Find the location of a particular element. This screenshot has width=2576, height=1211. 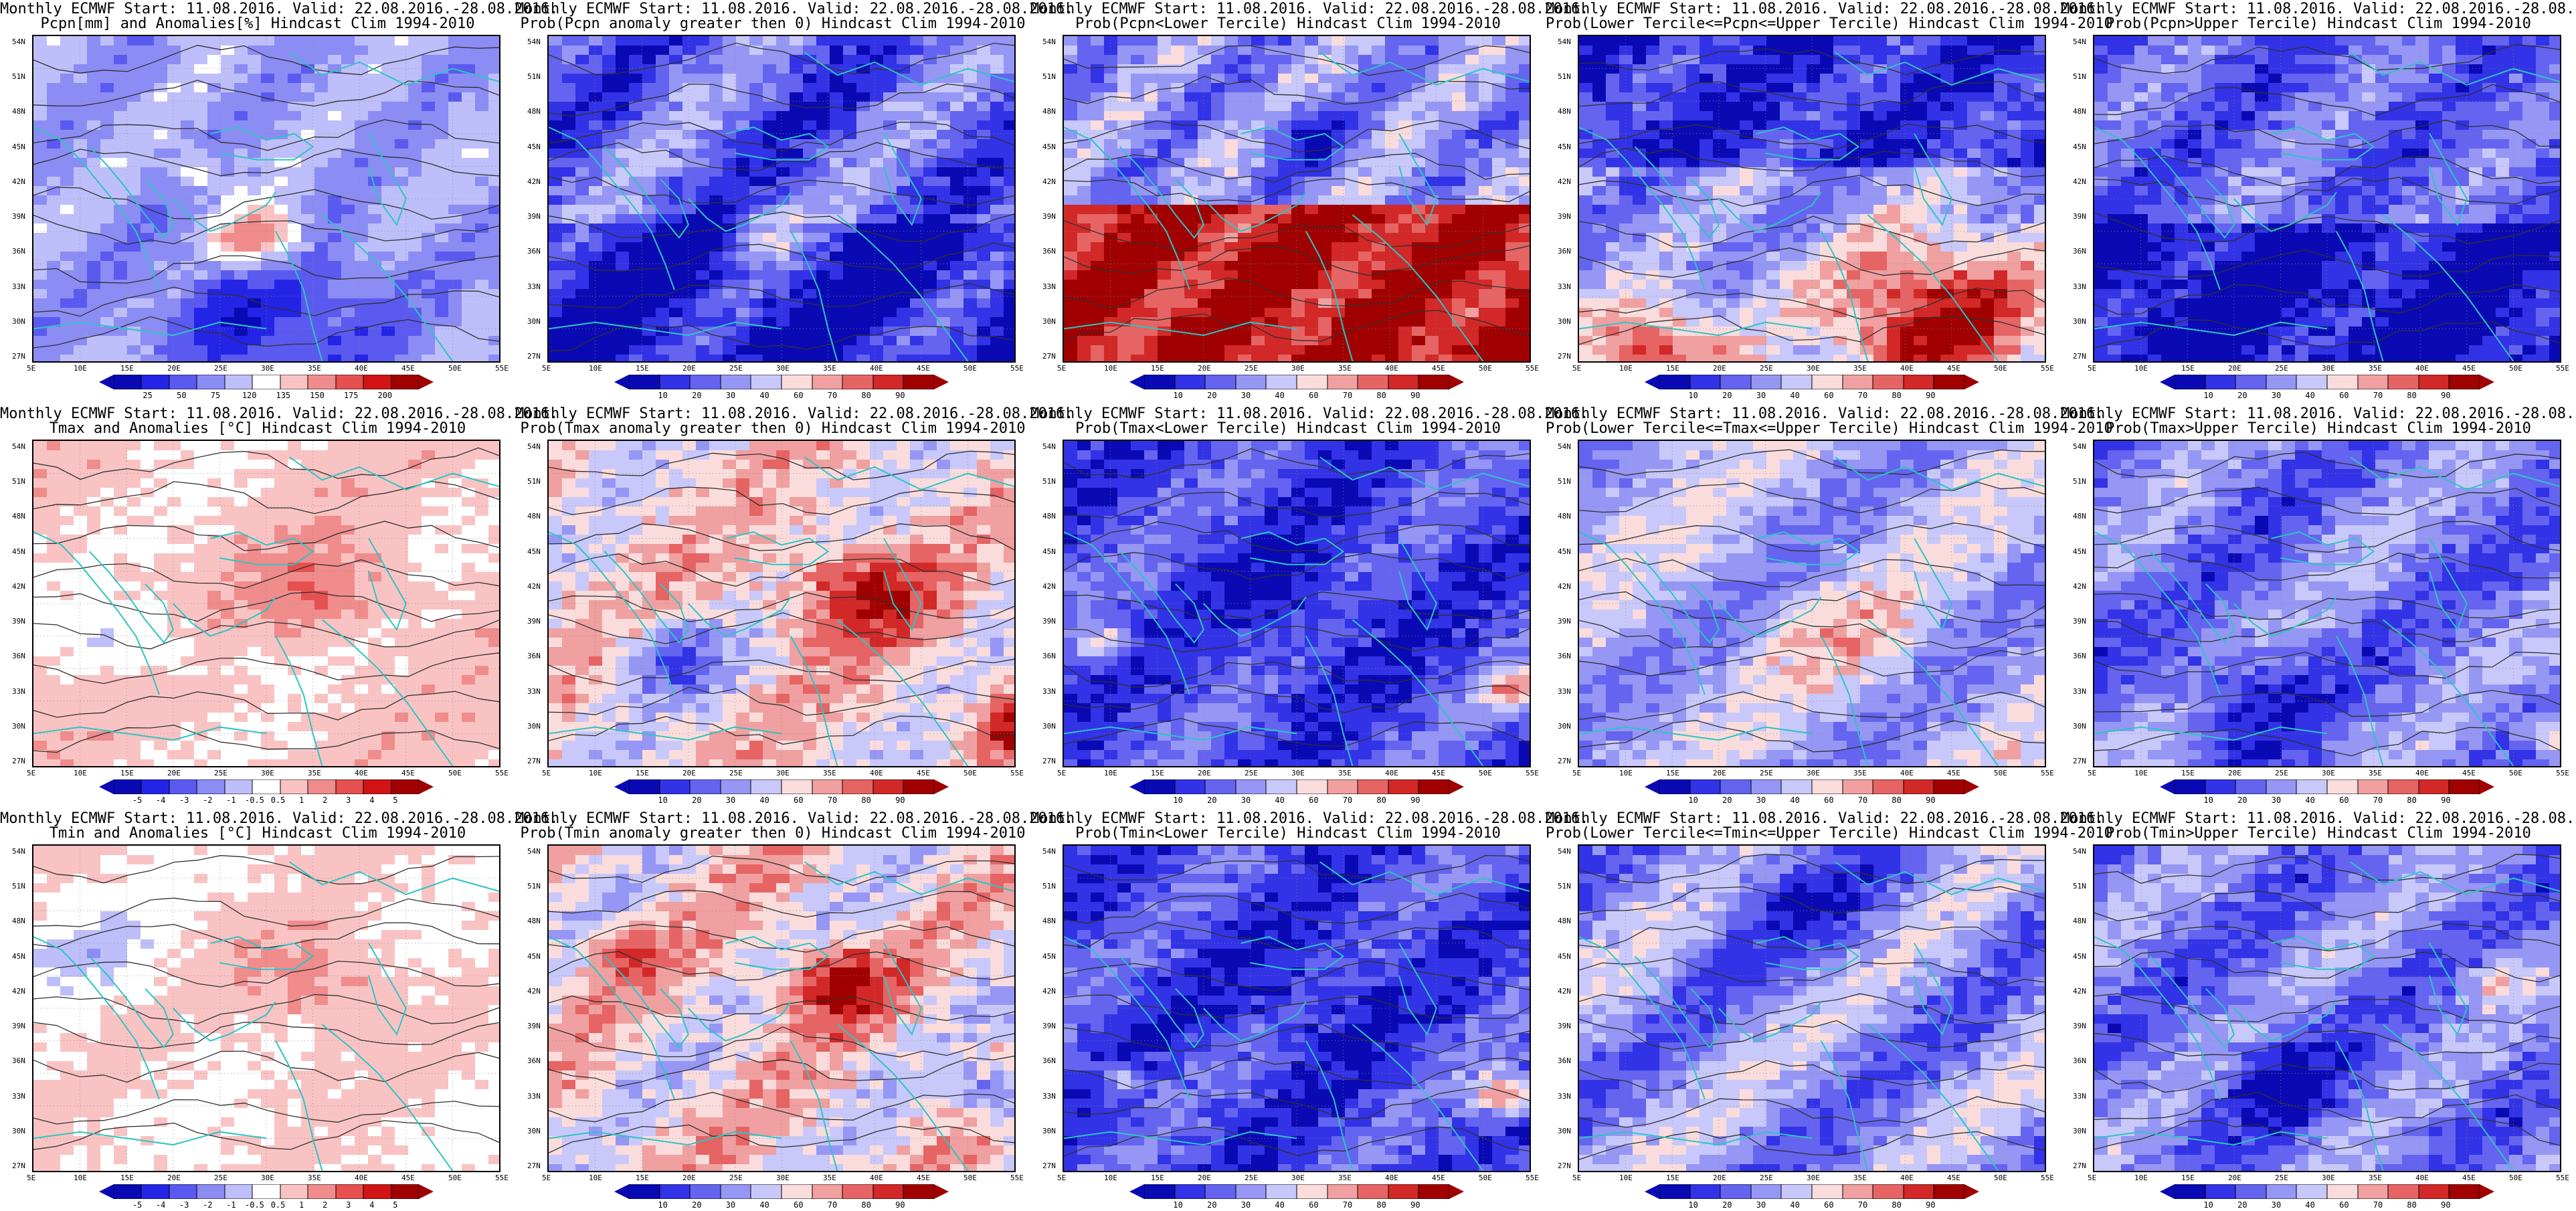

colorbar-tick-label: 4 is located at coordinates (371, 800).